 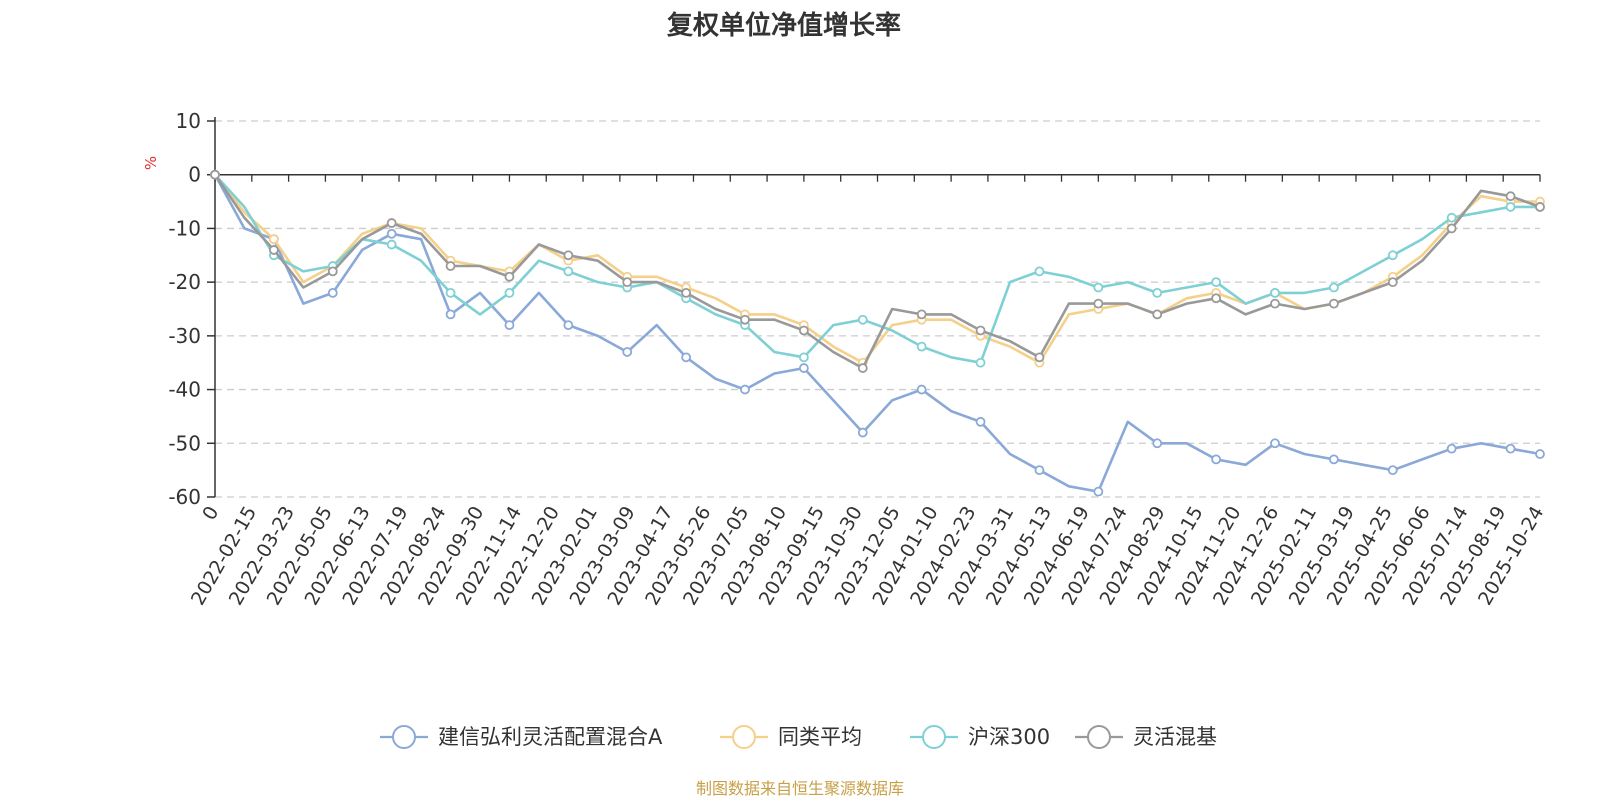 I want to click on y-tick-label: -40, so click(x=184, y=390).